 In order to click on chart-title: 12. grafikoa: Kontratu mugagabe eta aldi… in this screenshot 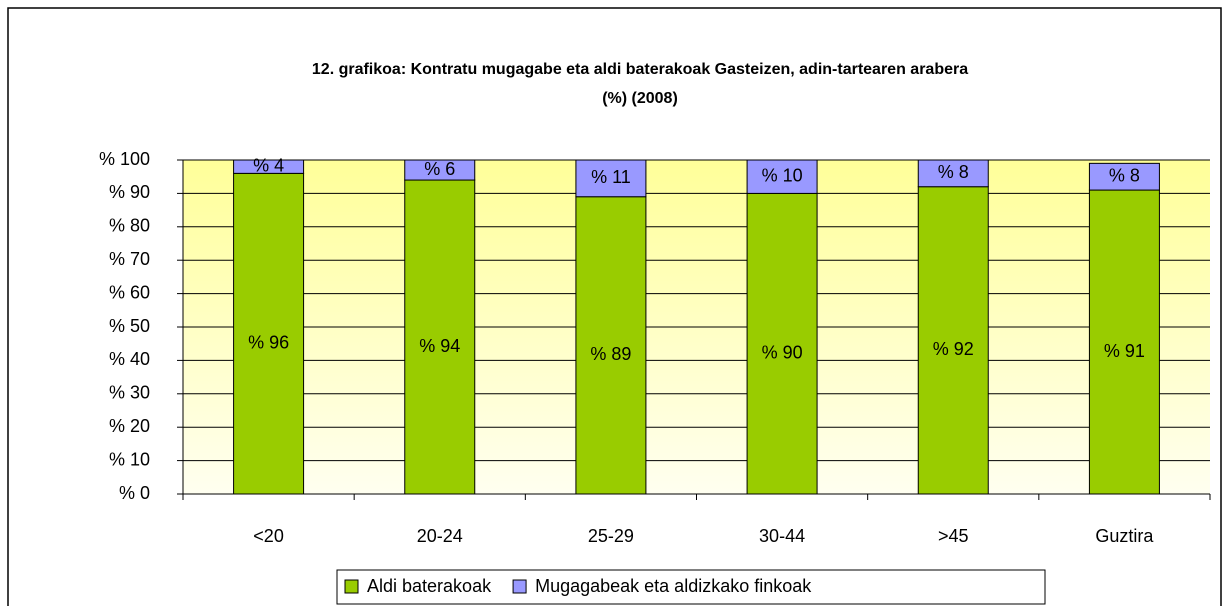, I will do `click(640, 69)`.